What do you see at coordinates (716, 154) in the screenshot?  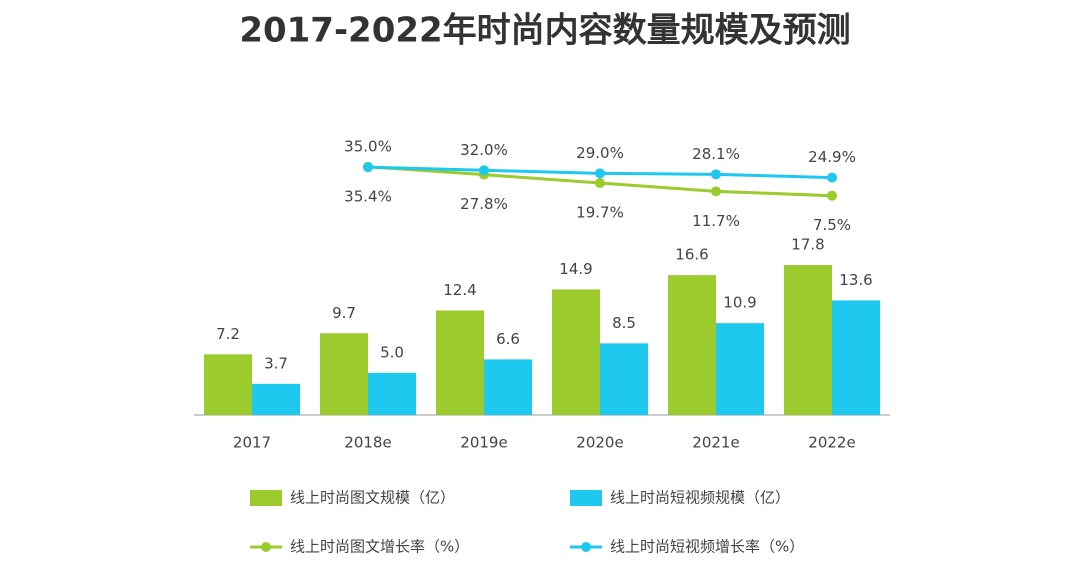 I see `line-label: 28.1%` at bounding box center [716, 154].